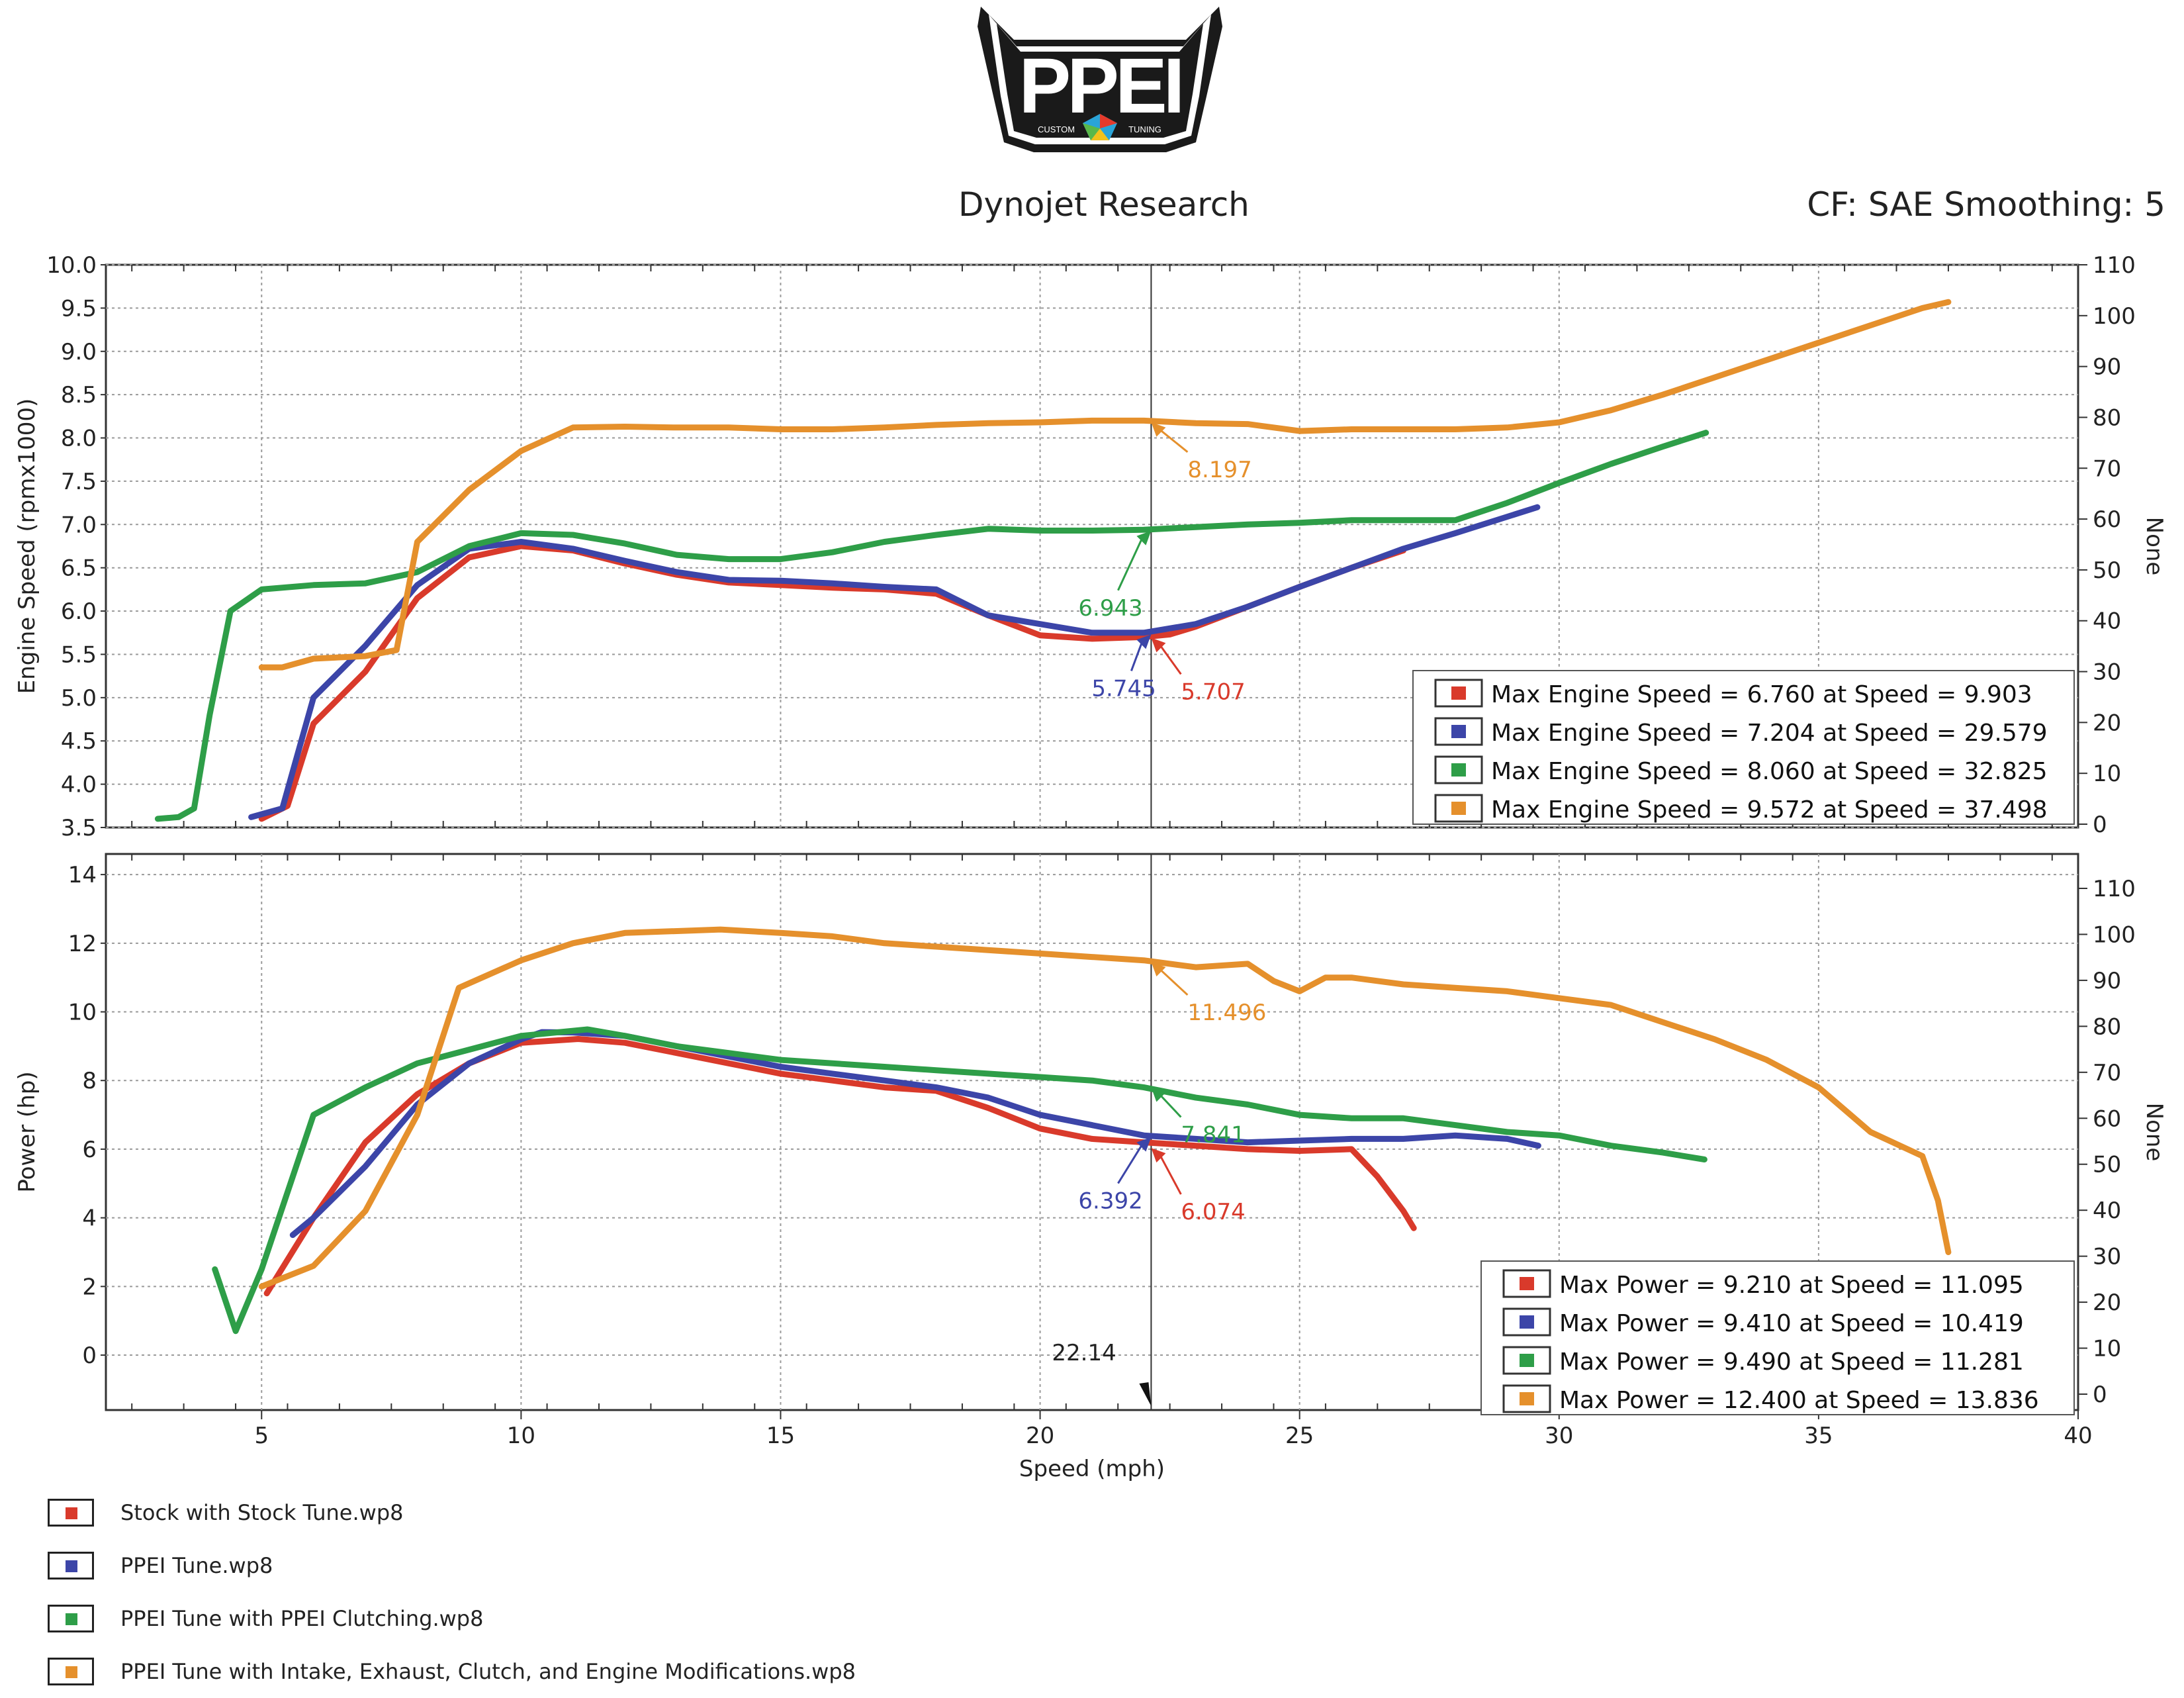  I want to click on y-tick-label: 7.0, so click(79, 525).